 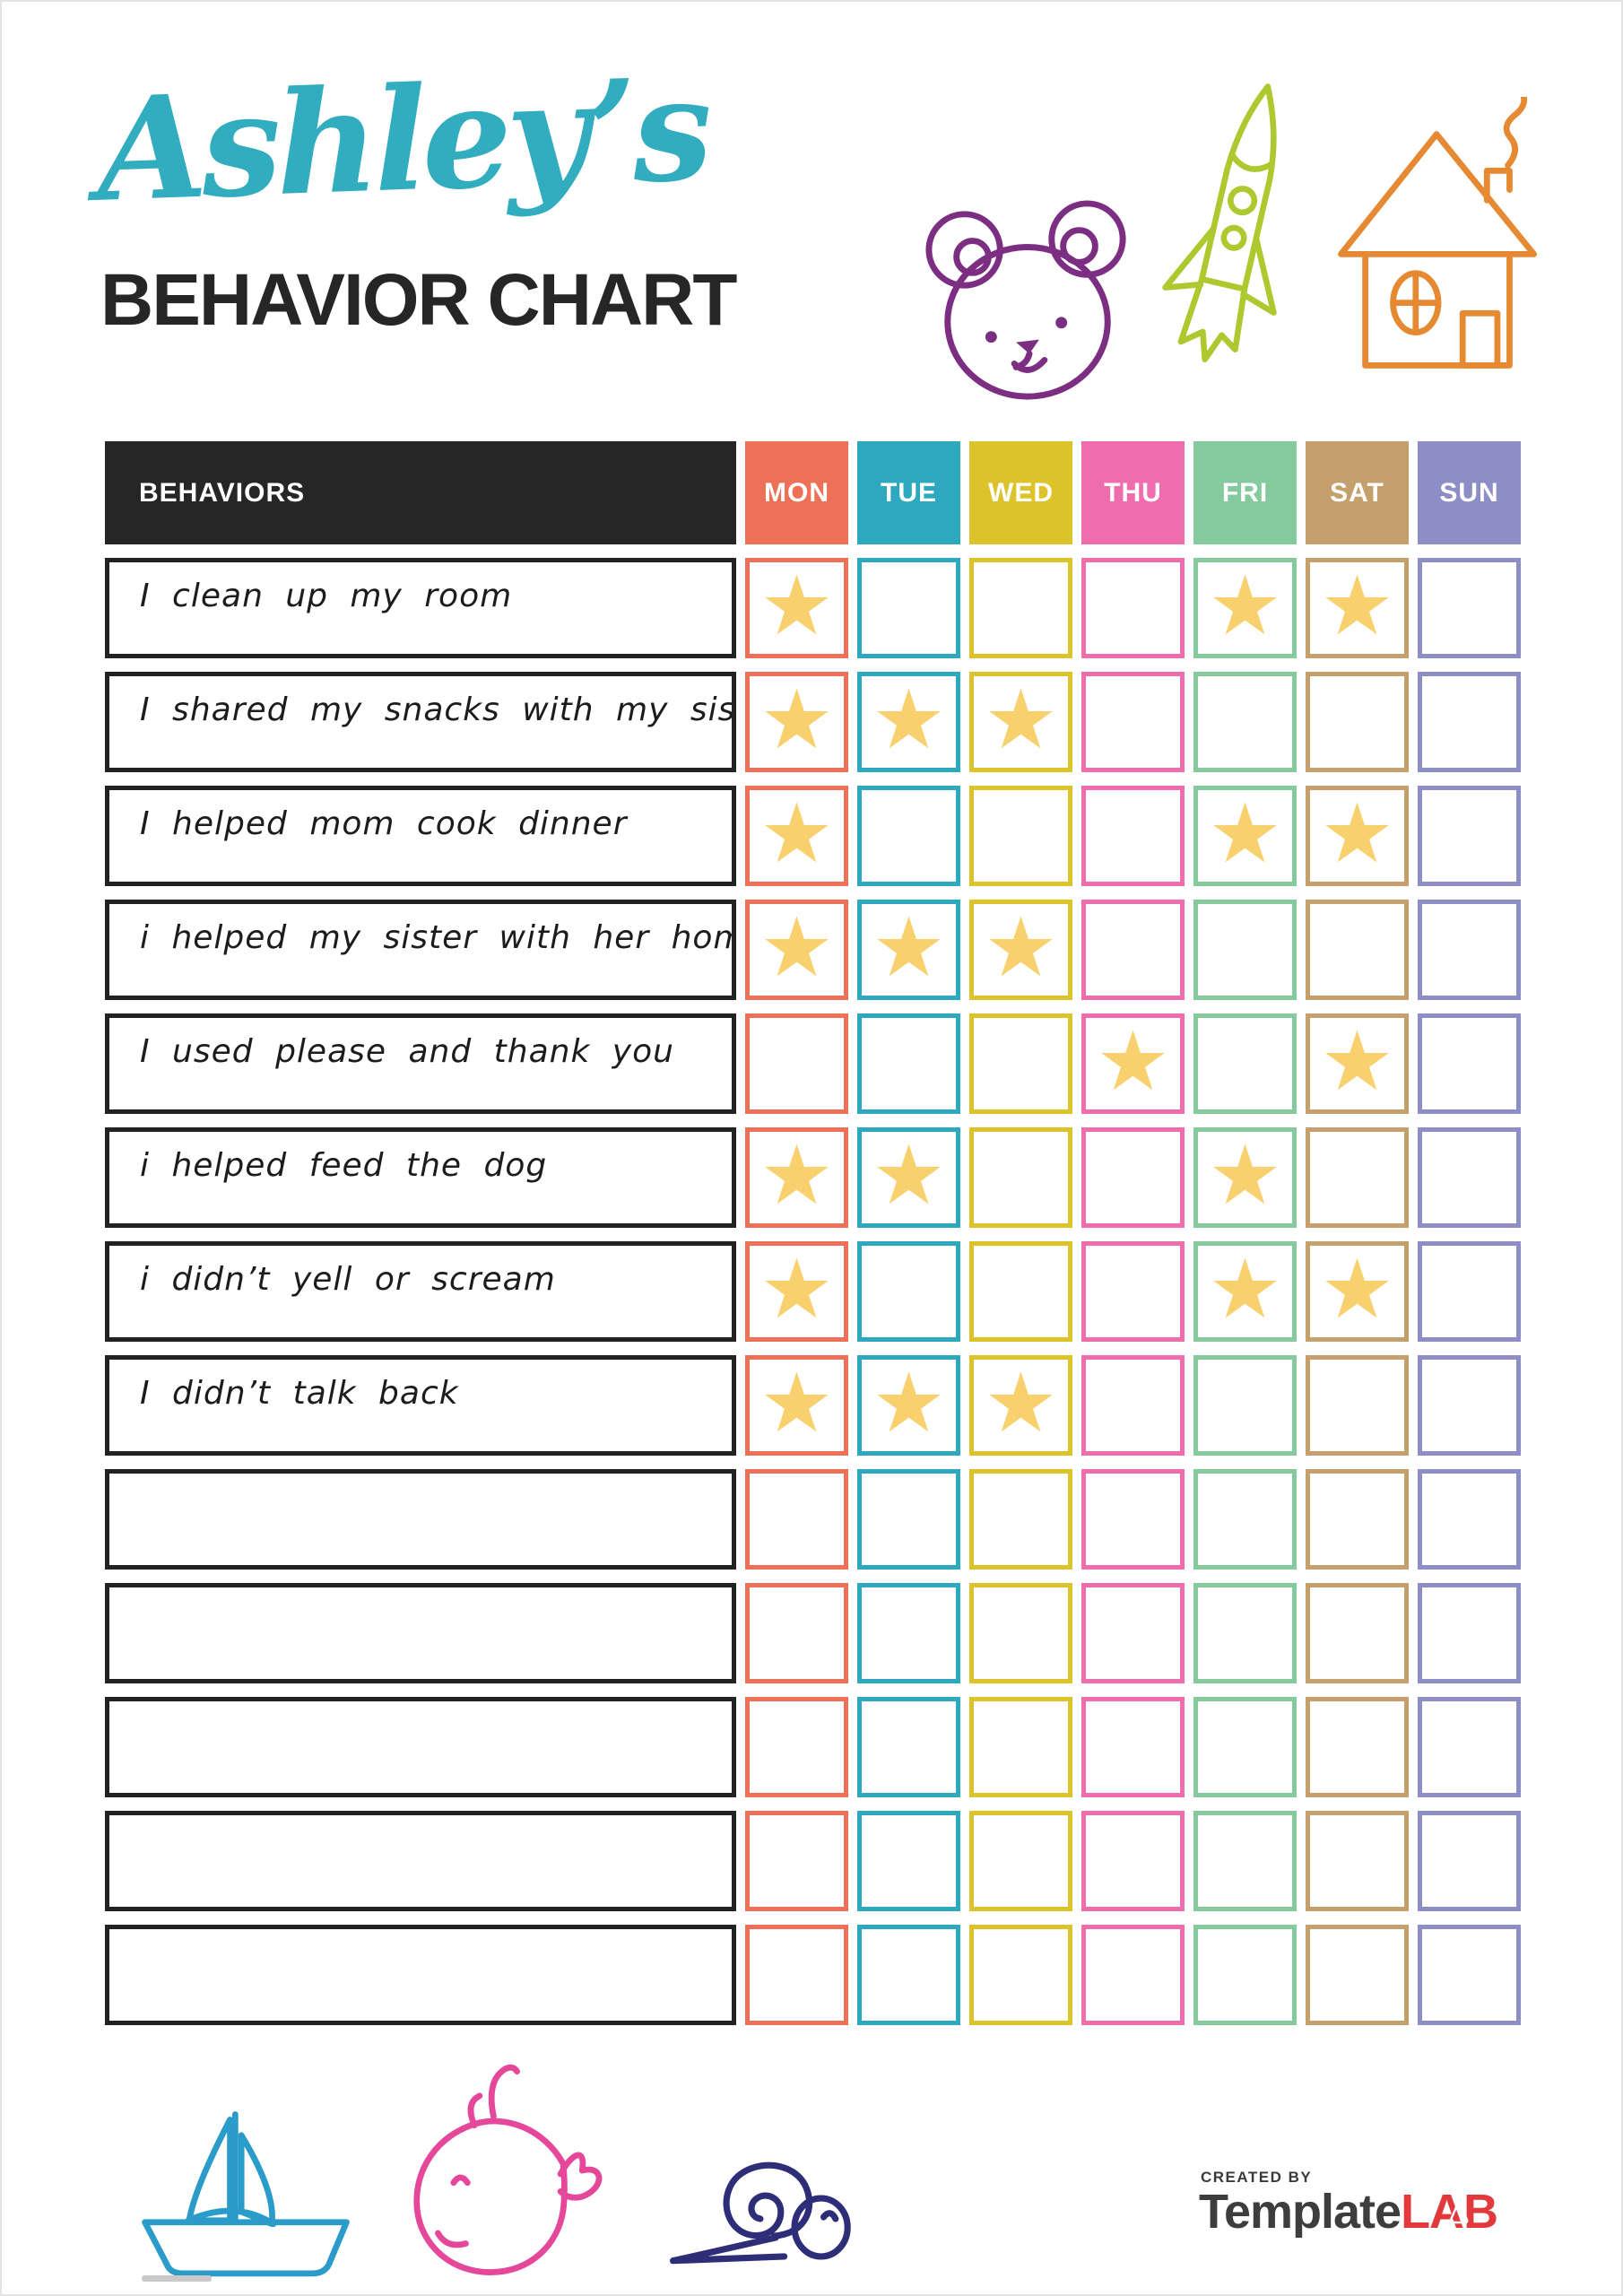 What do you see at coordinates (506, 2174) in the screenshot?
I see `whale-icon` at bounding box center [506, 2174].